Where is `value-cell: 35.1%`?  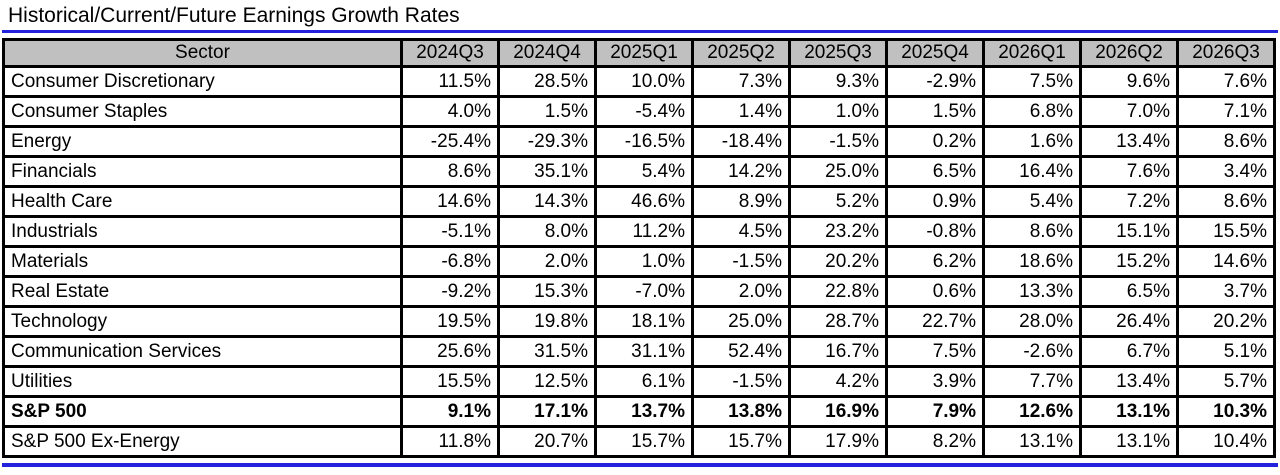 value-cell: 35.1% is located at coordinates (547, 171).